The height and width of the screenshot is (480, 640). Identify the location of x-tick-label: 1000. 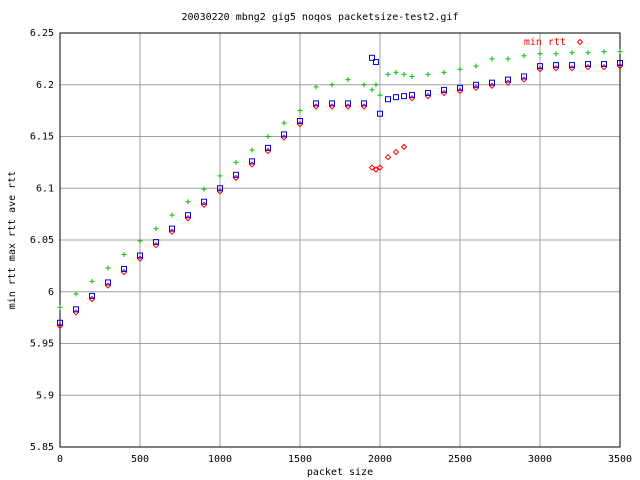
(220, 459).